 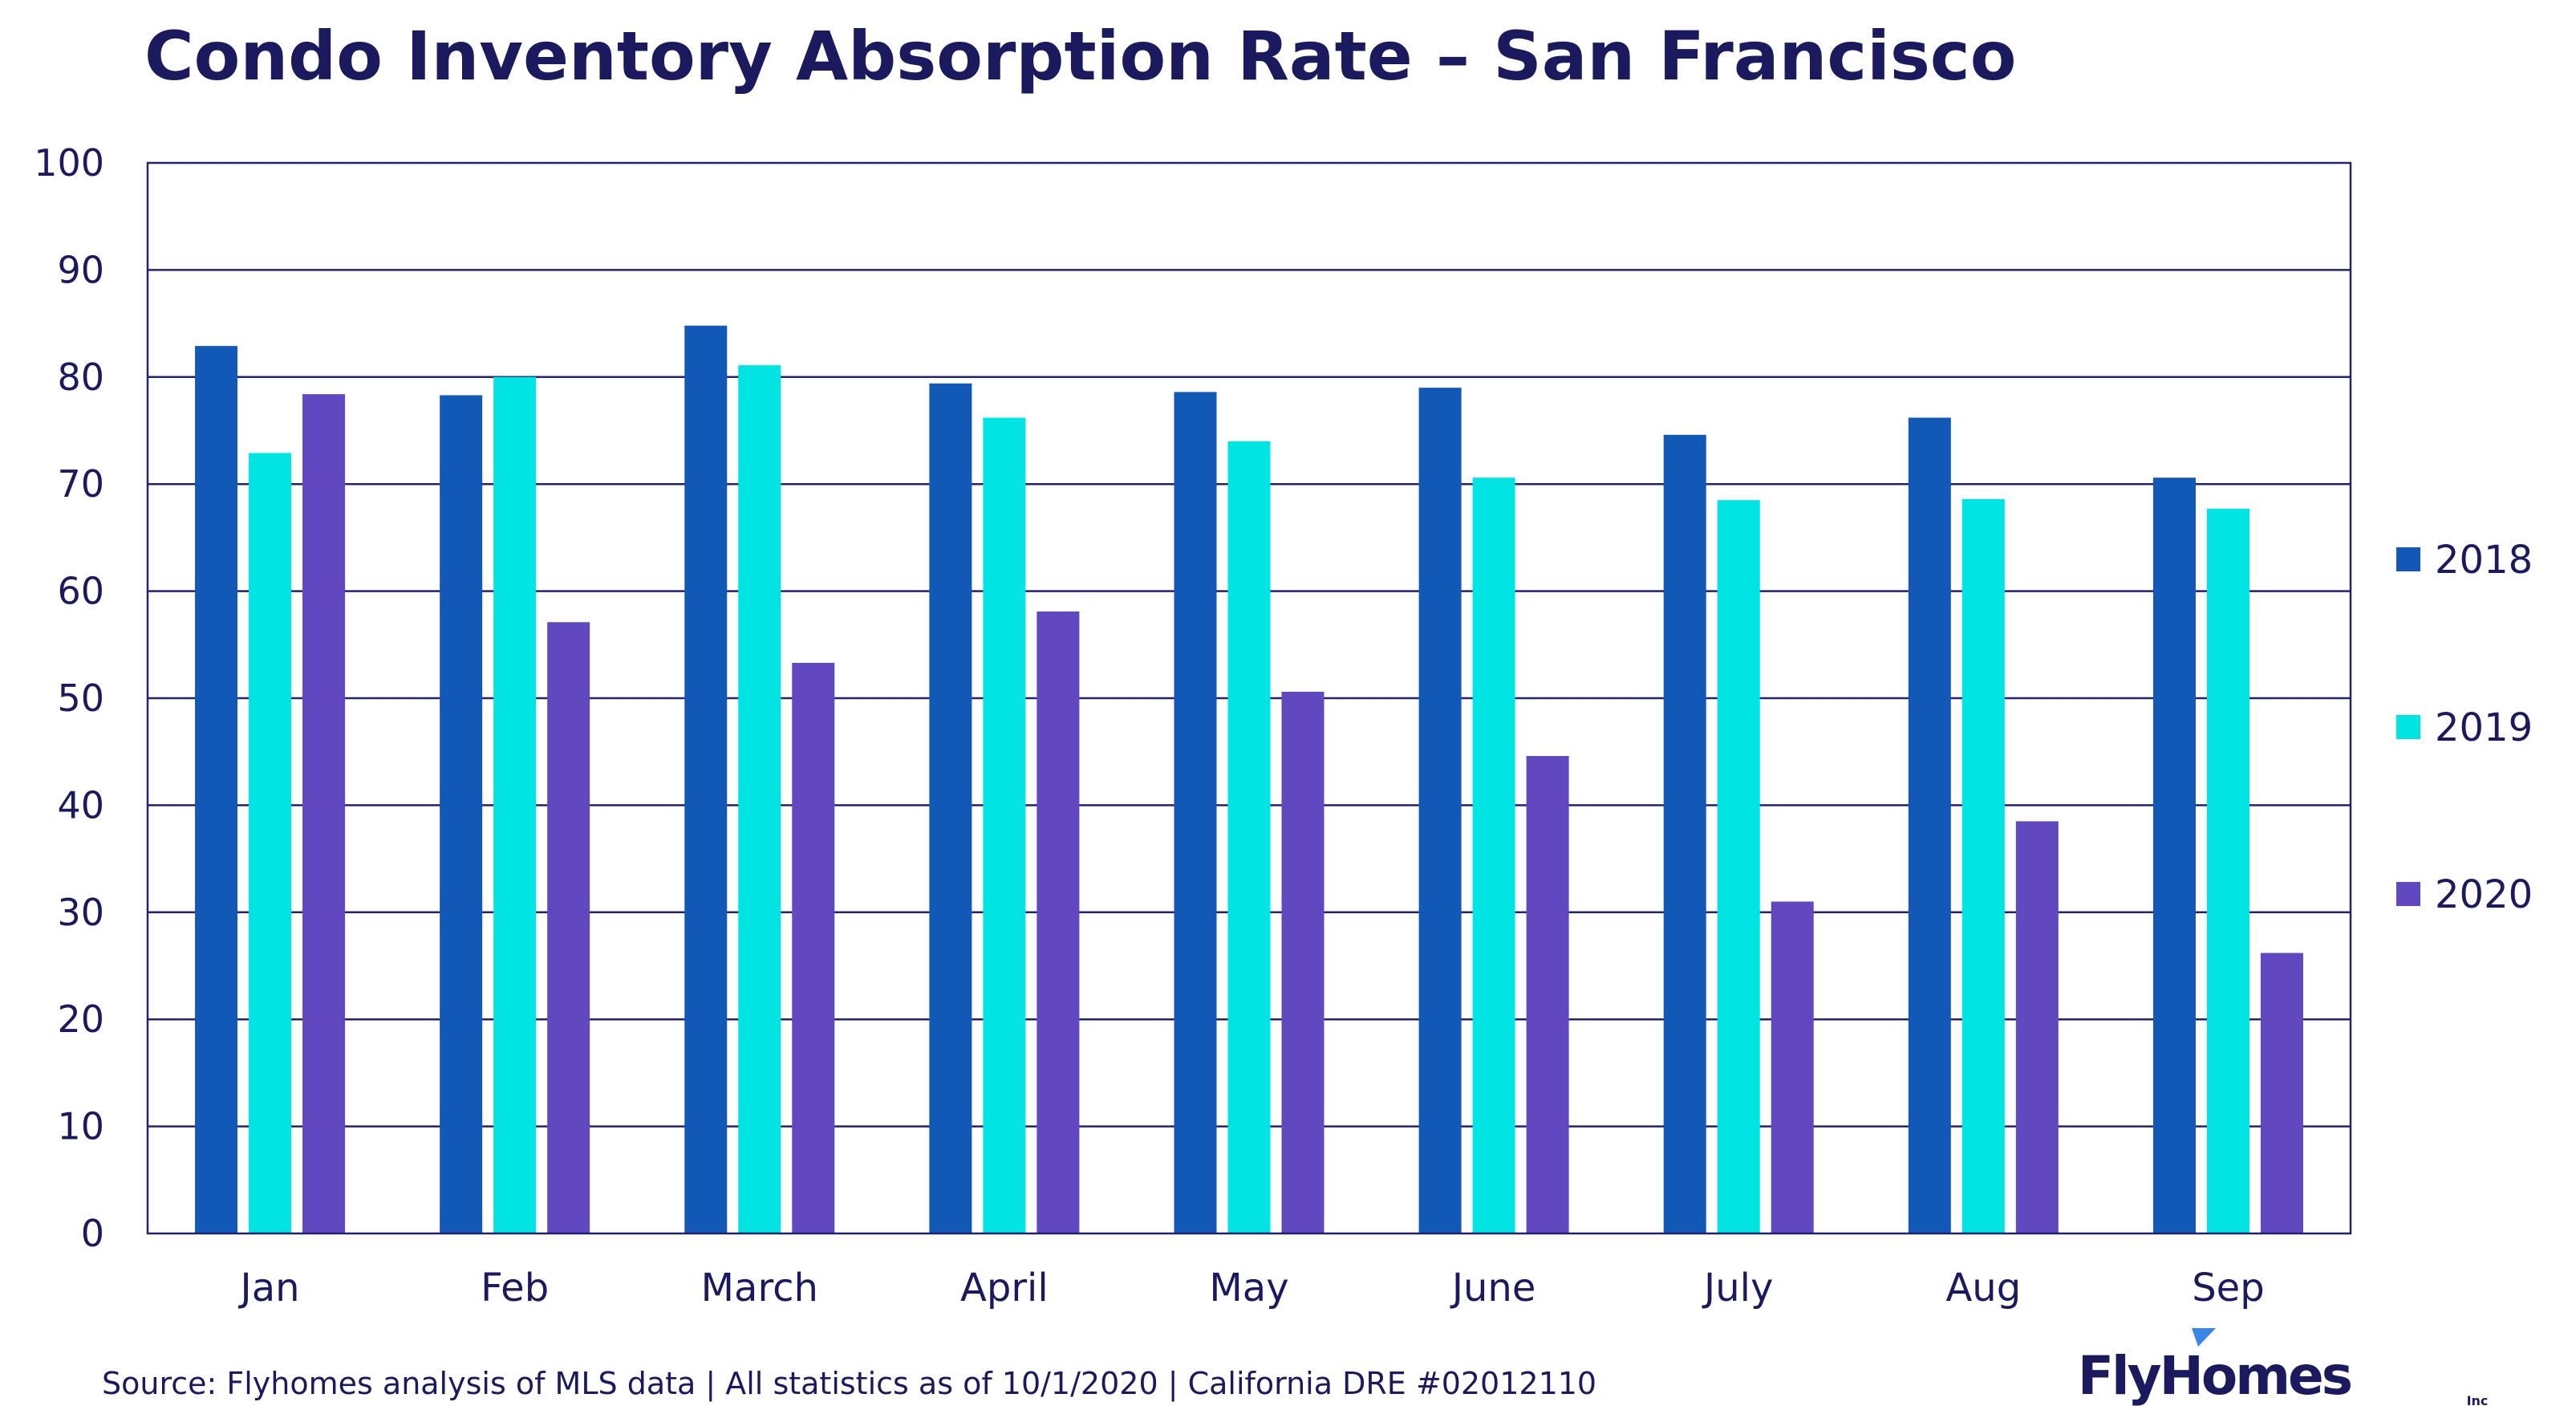 What do you see at coordinates (1929, 825) in the screenshot?
I see `bar-2018-aug` at bounding box center [1929, 825].